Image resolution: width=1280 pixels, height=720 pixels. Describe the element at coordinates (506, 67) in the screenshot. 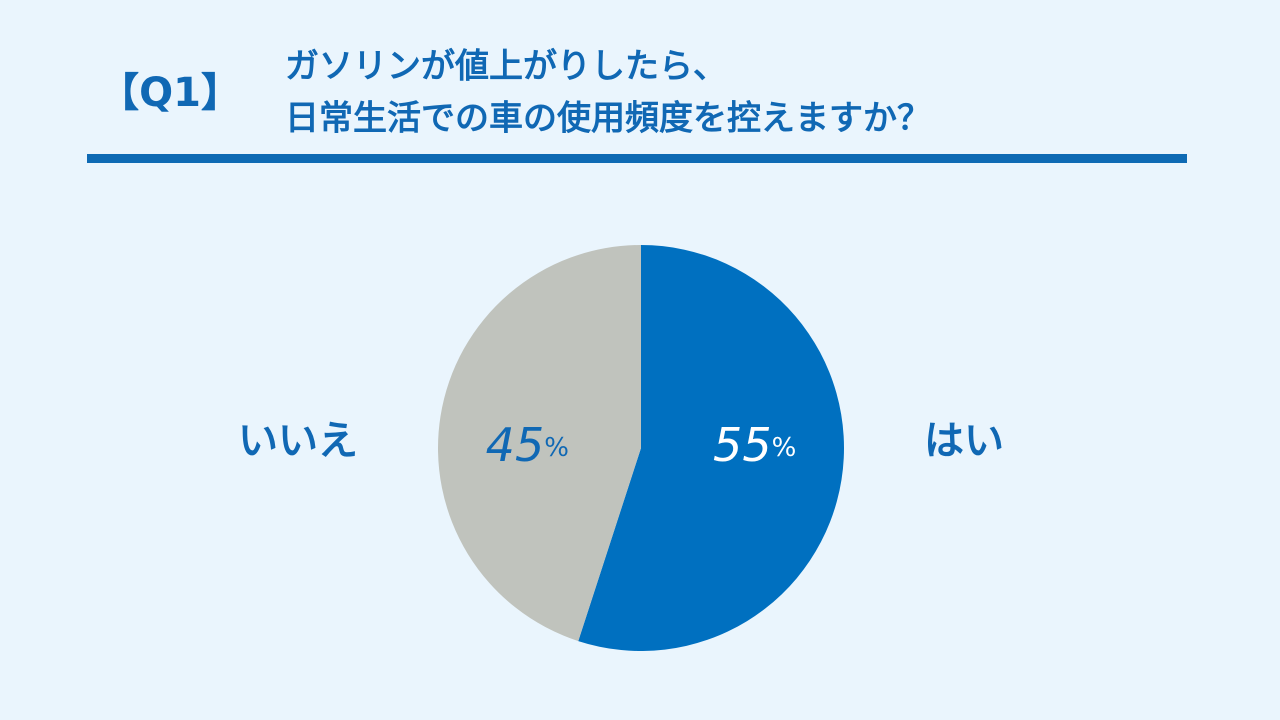

I see `chart-title: ガソリンが値上がりしたら、` at that location.